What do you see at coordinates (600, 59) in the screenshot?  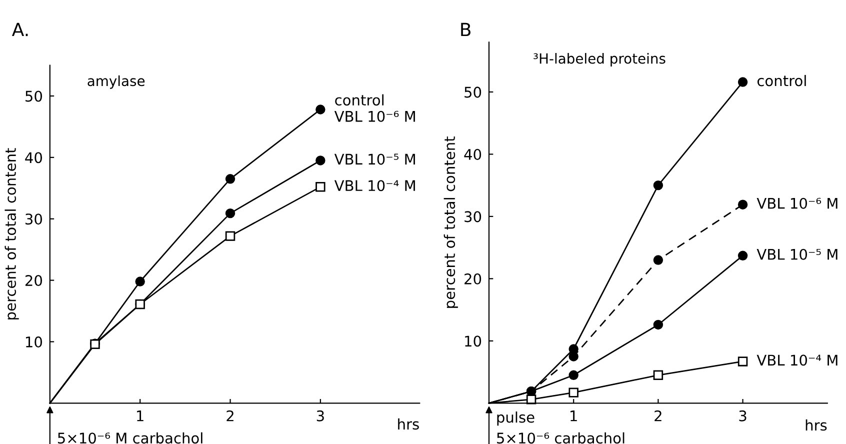 I see `text: ³H-labeled proteins` at bounding box center [600, 59].